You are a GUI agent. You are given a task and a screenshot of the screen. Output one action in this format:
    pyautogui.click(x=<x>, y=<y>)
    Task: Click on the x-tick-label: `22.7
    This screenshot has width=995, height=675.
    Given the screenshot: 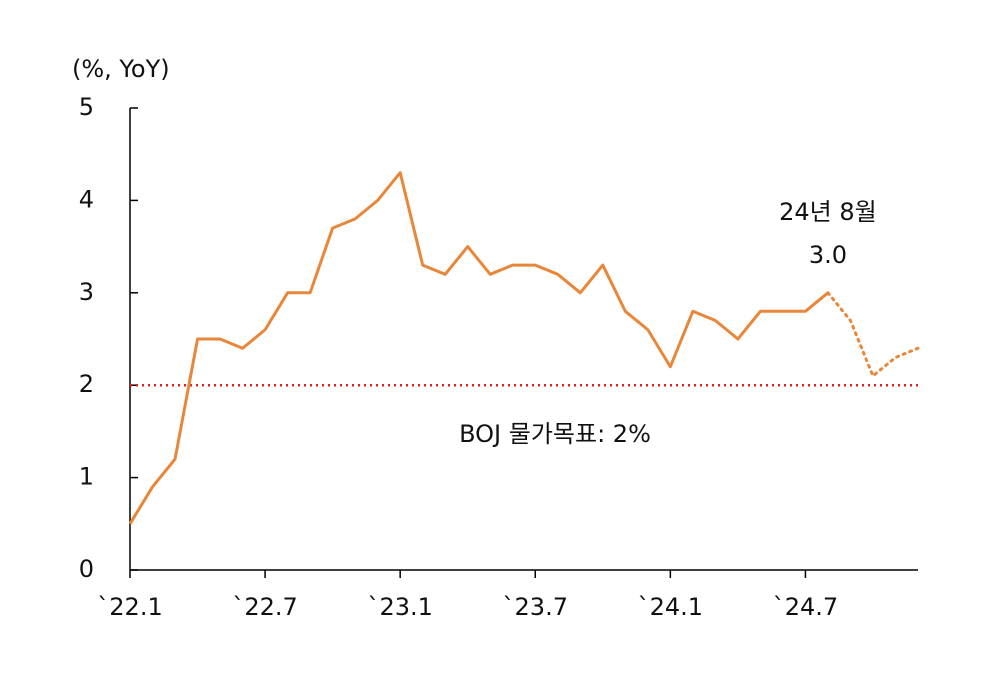 What is the action you would take?
    pyautogui.click(x=264, y=607)
    